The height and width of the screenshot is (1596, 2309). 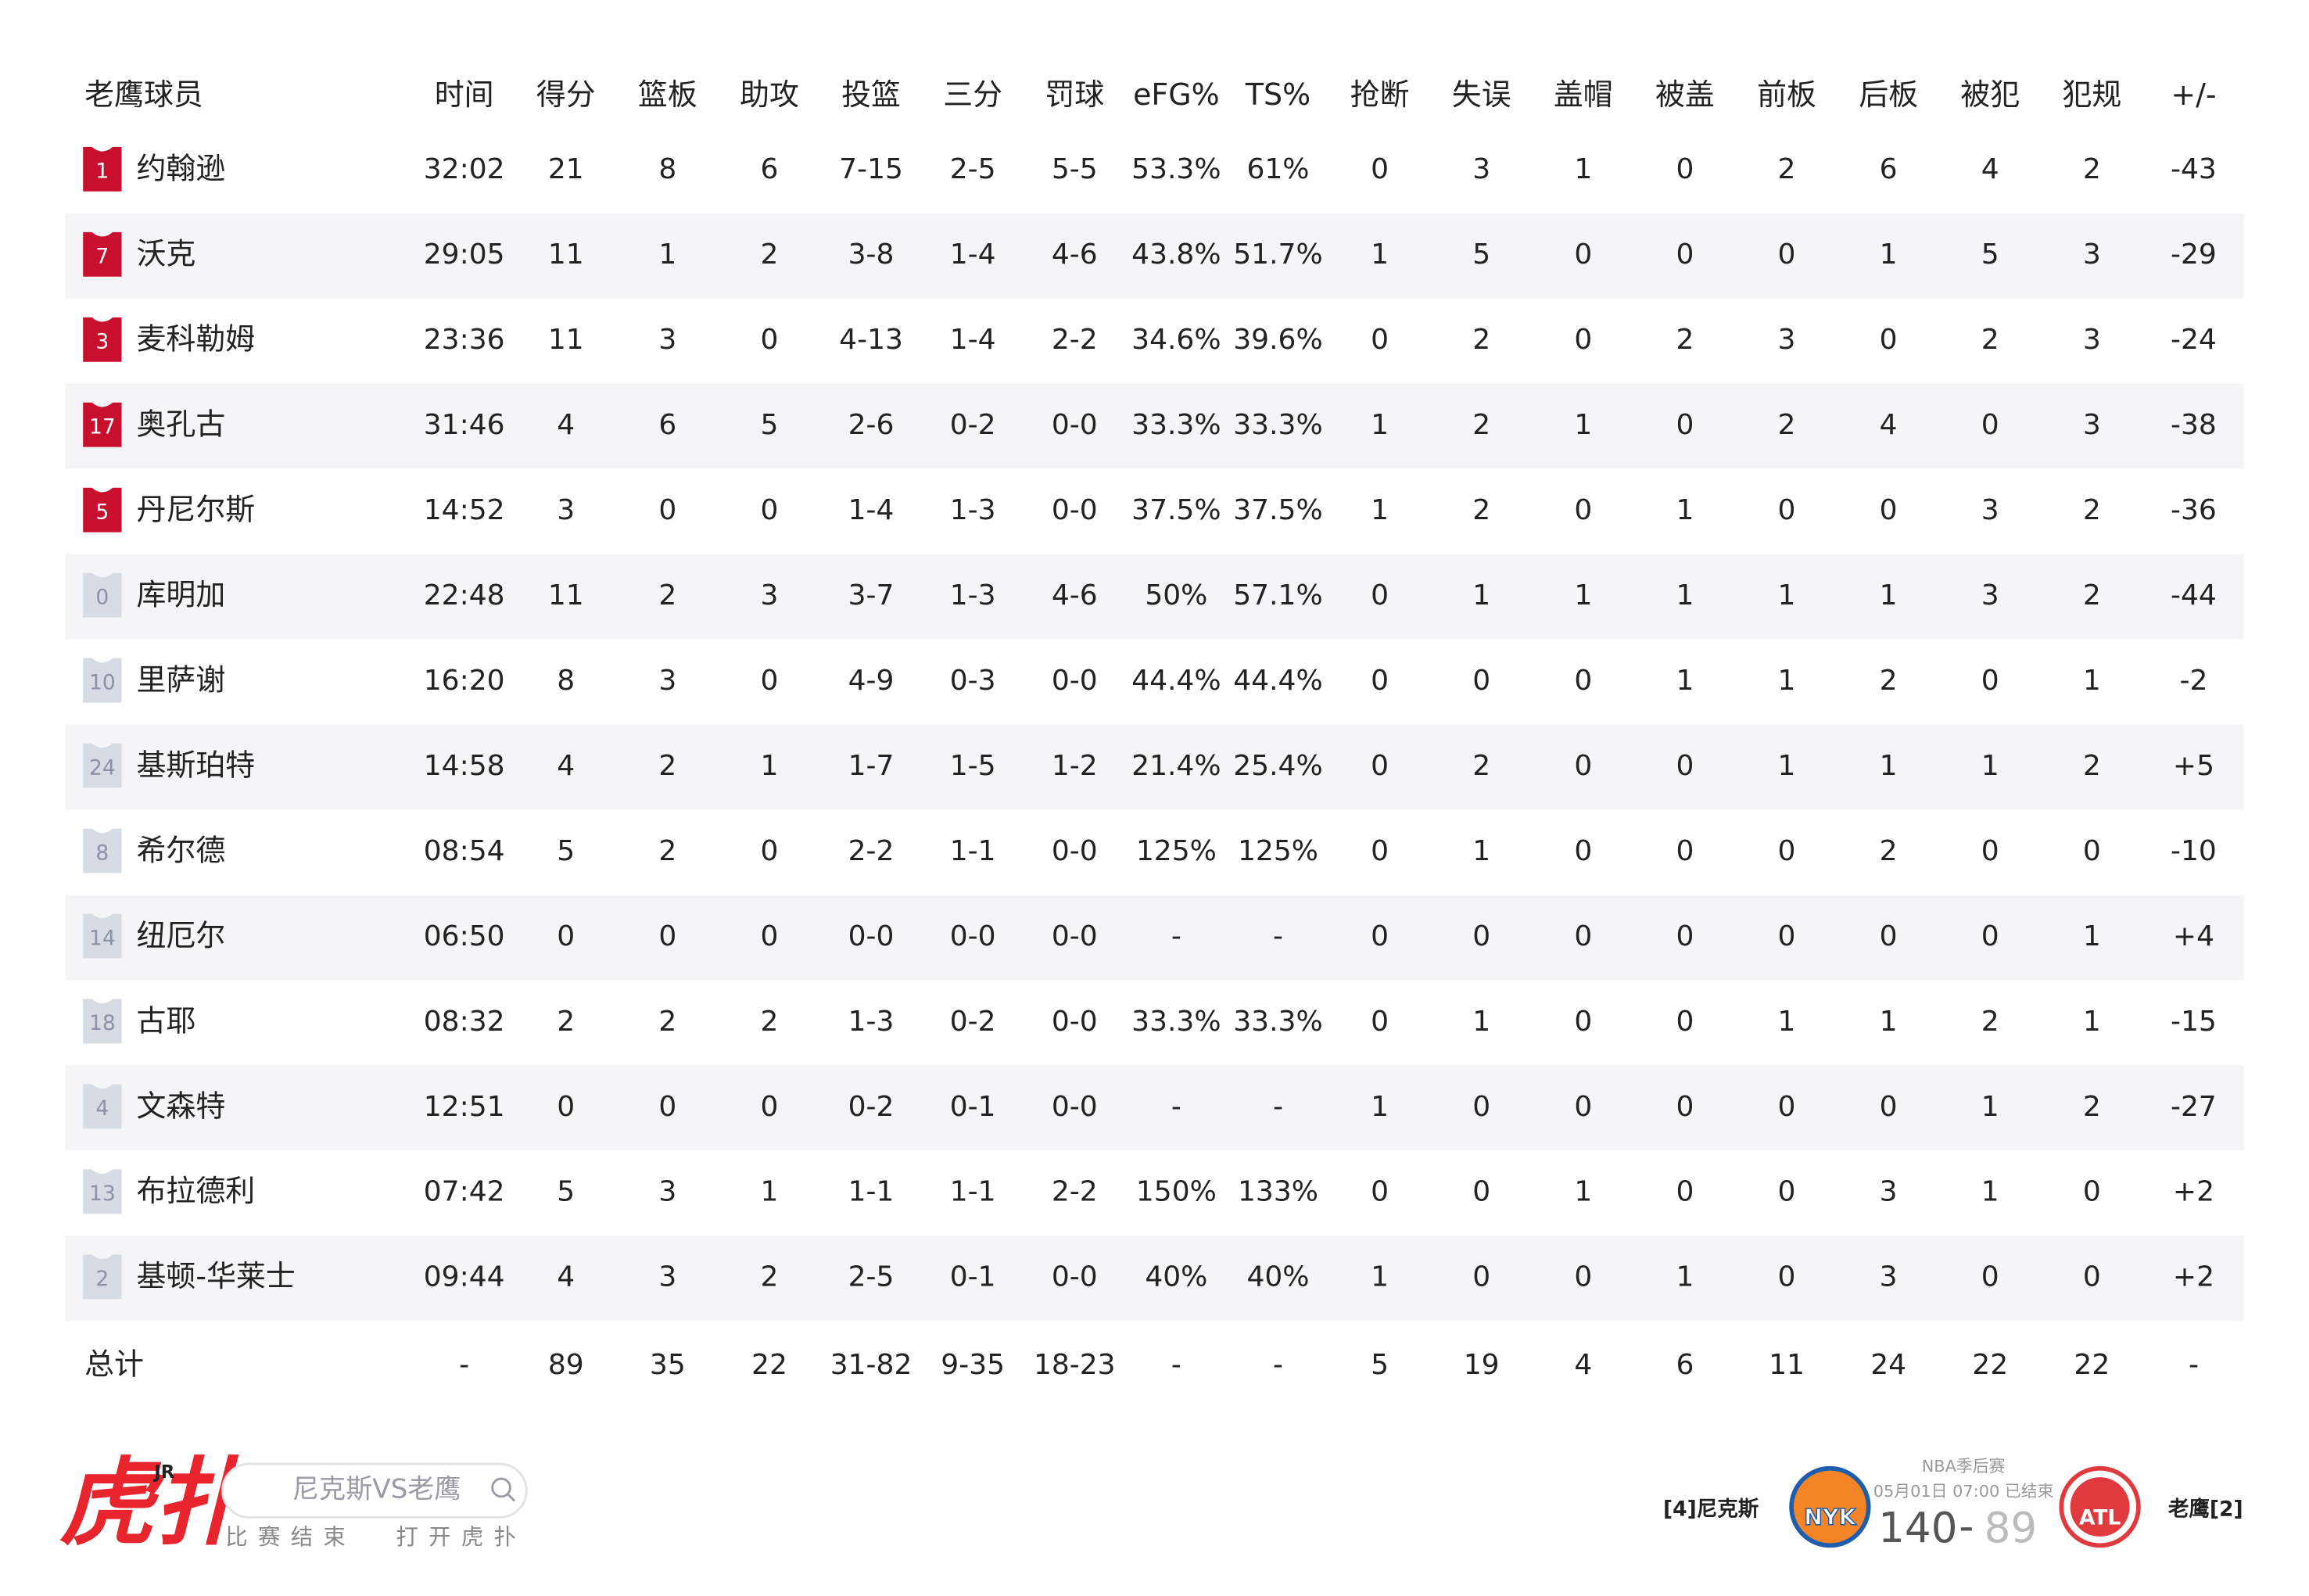 What do you see at coordinates (2011, 1528) in the screenshot?
I see `away-score: 89` at bounding box center [2011, 1528].